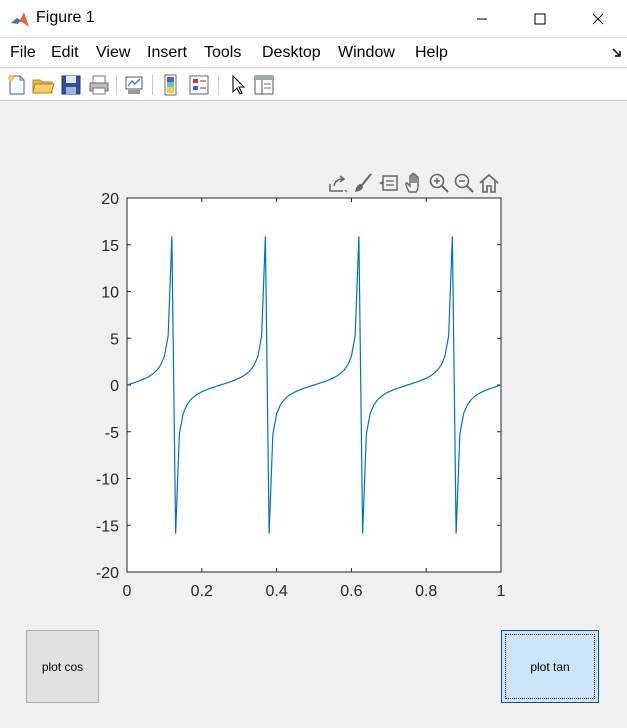  I want to click on x-tick-label: 0.2, so click(202, 591).